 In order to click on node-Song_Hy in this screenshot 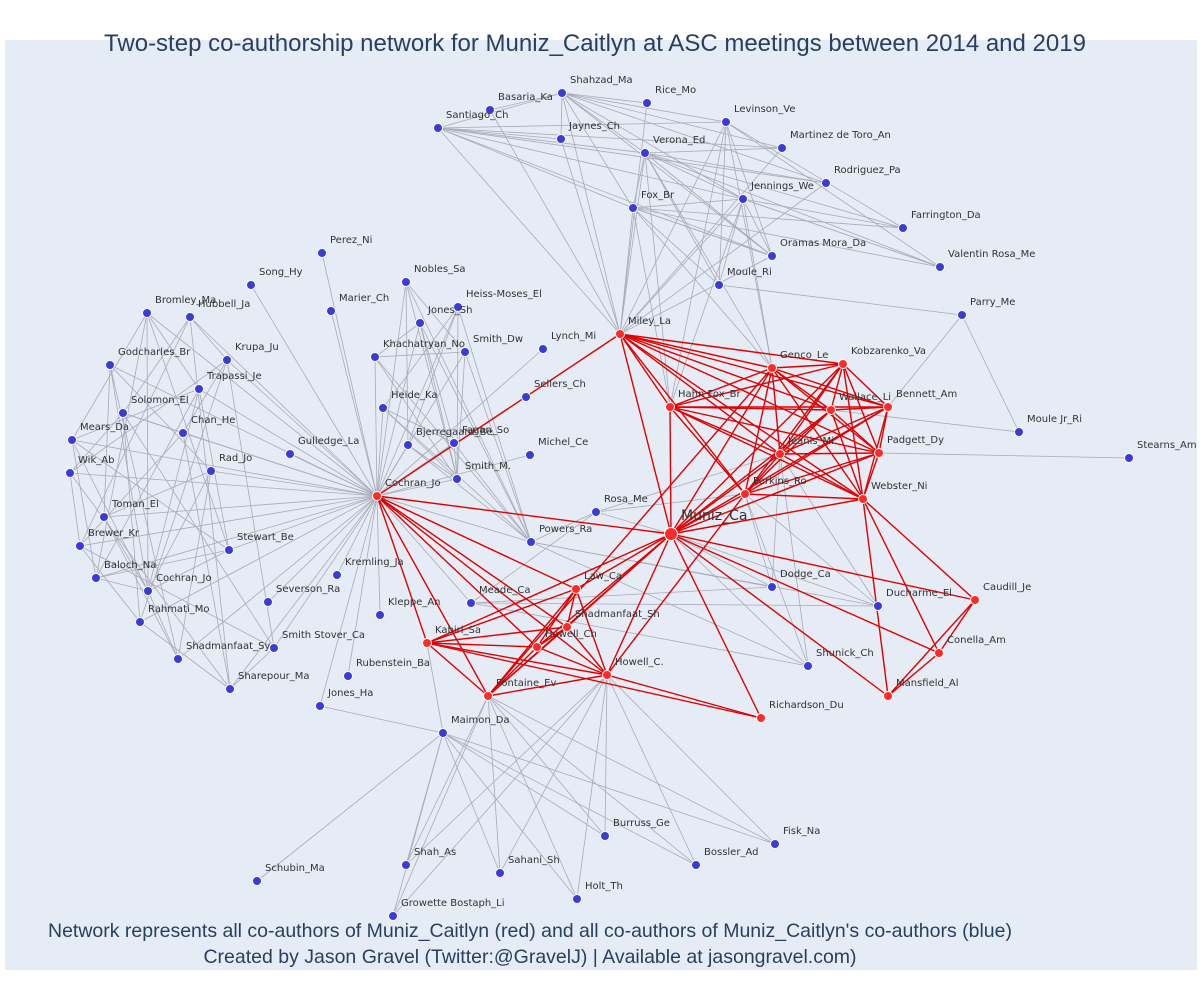, I will do `click(251, 285)`.